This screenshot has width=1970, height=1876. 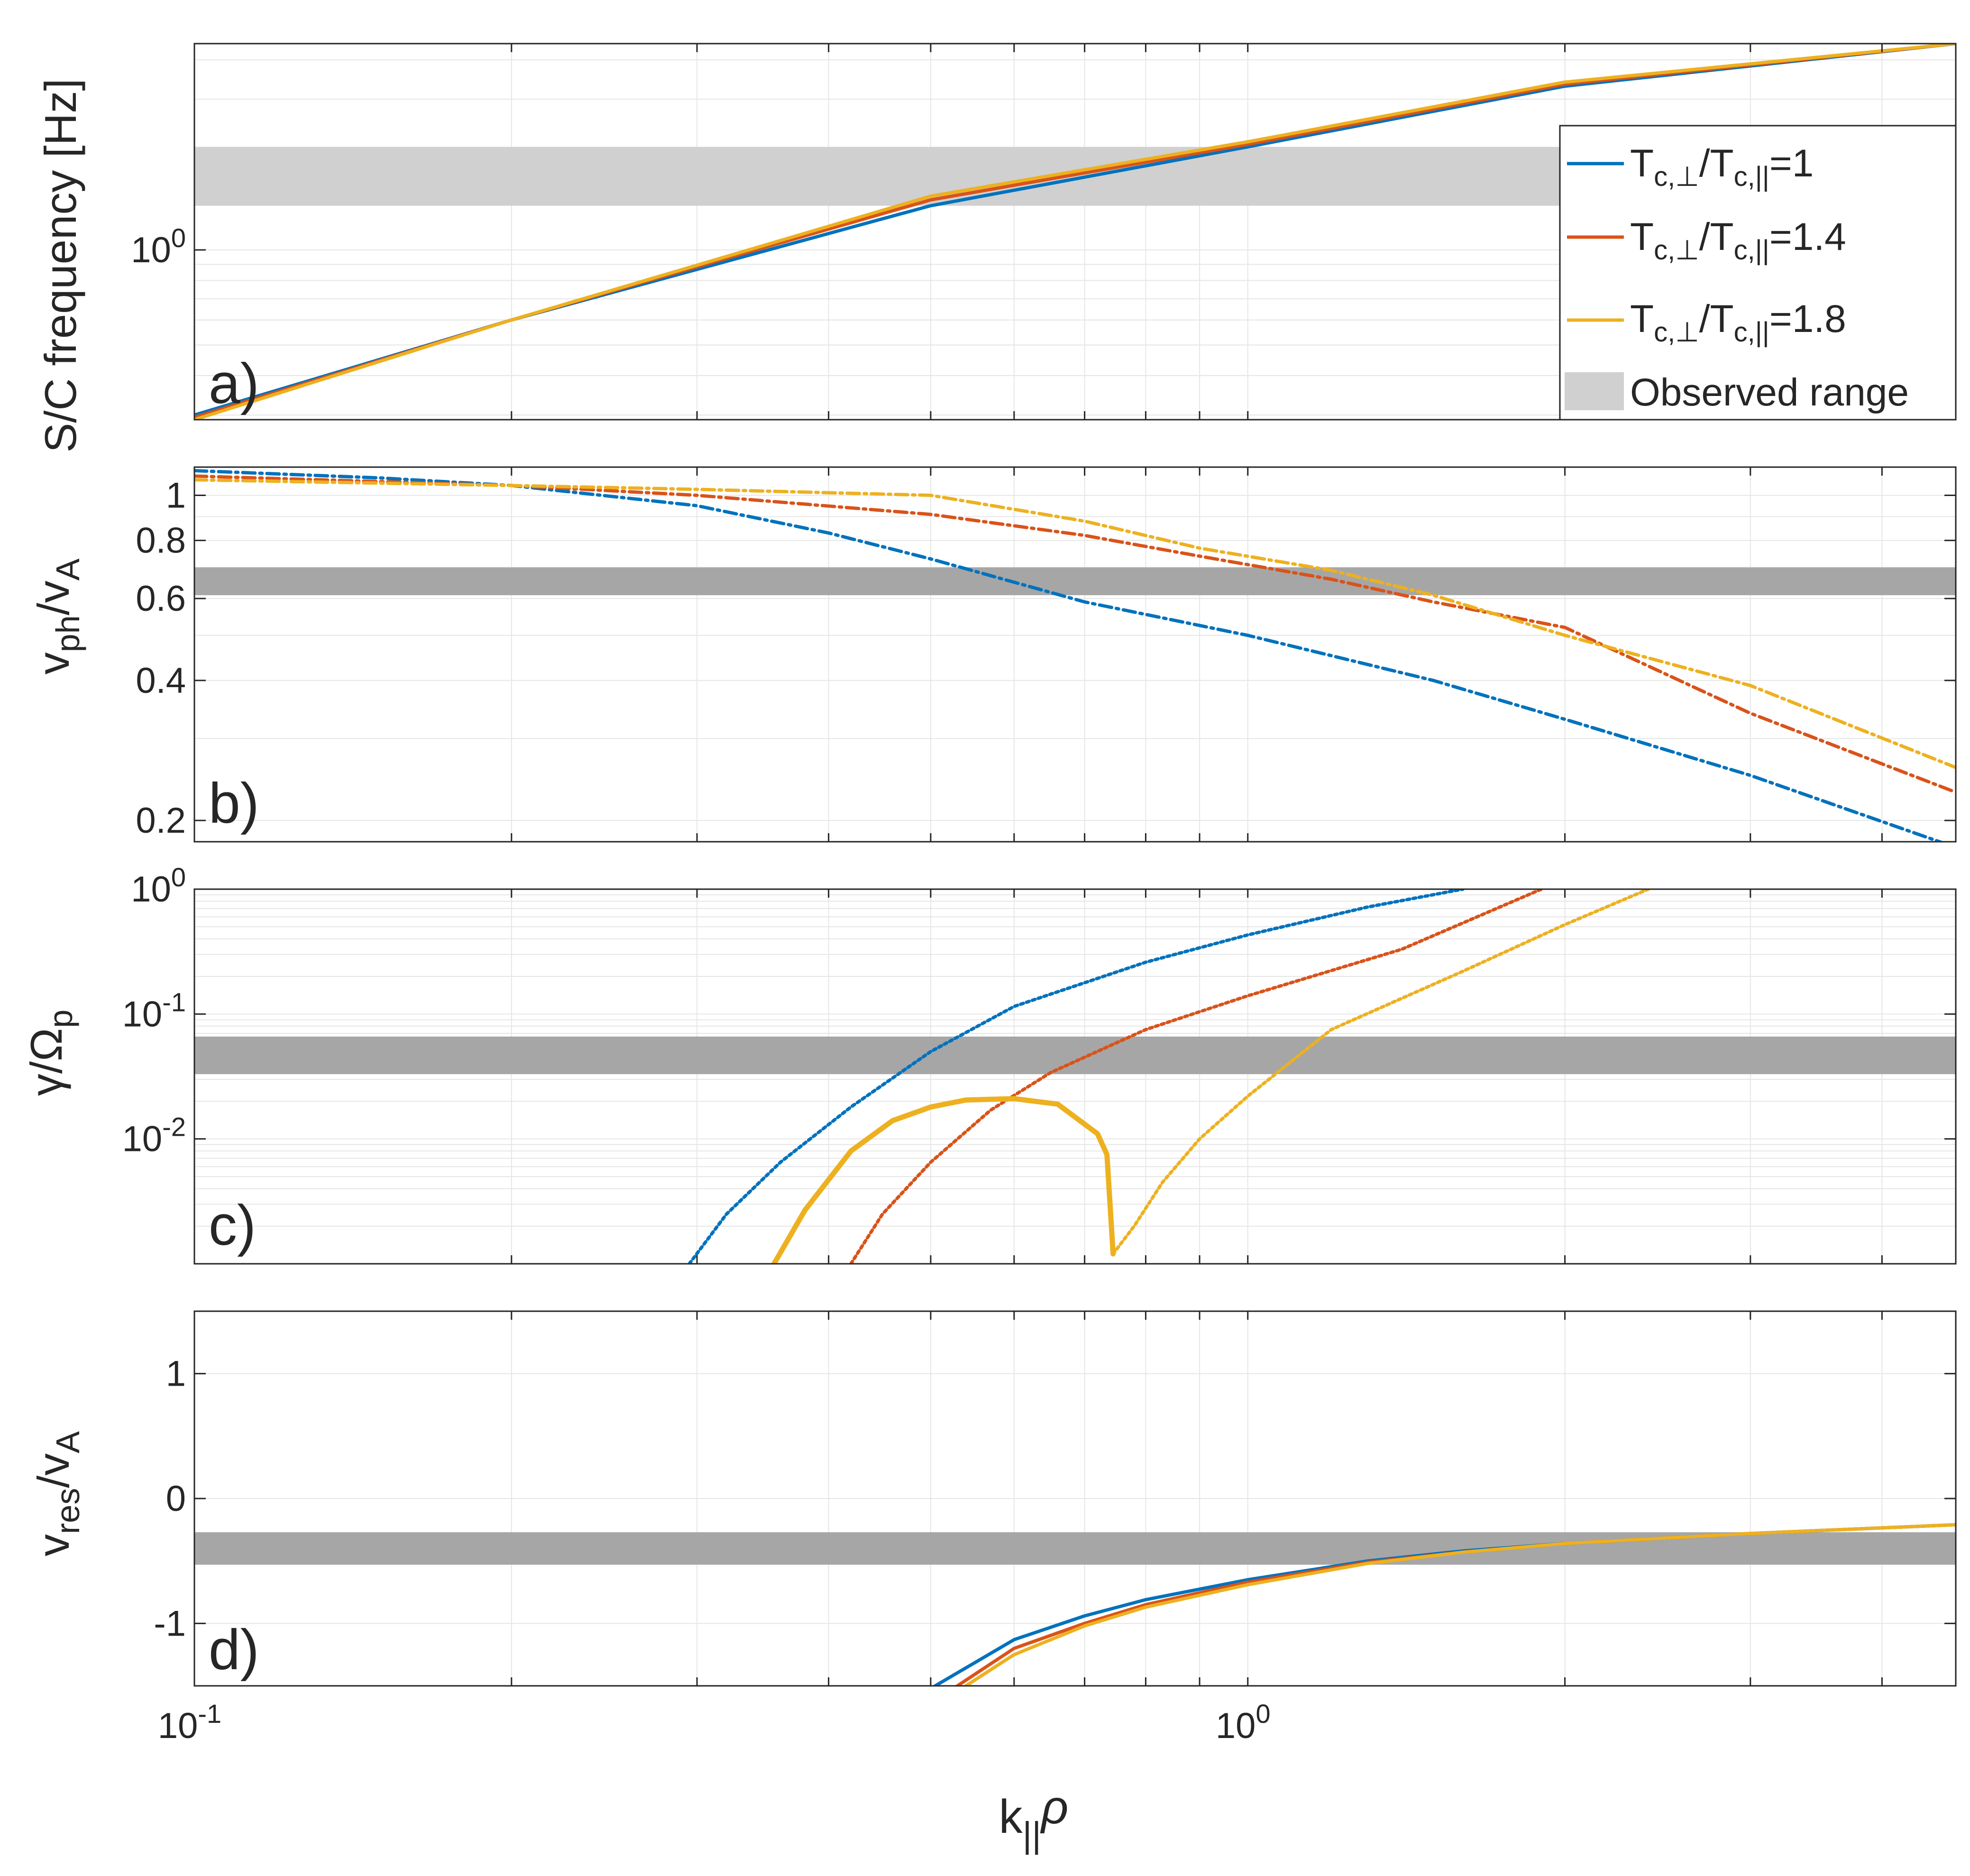 I want to click on legend-box, so click(x=1758, y=273).